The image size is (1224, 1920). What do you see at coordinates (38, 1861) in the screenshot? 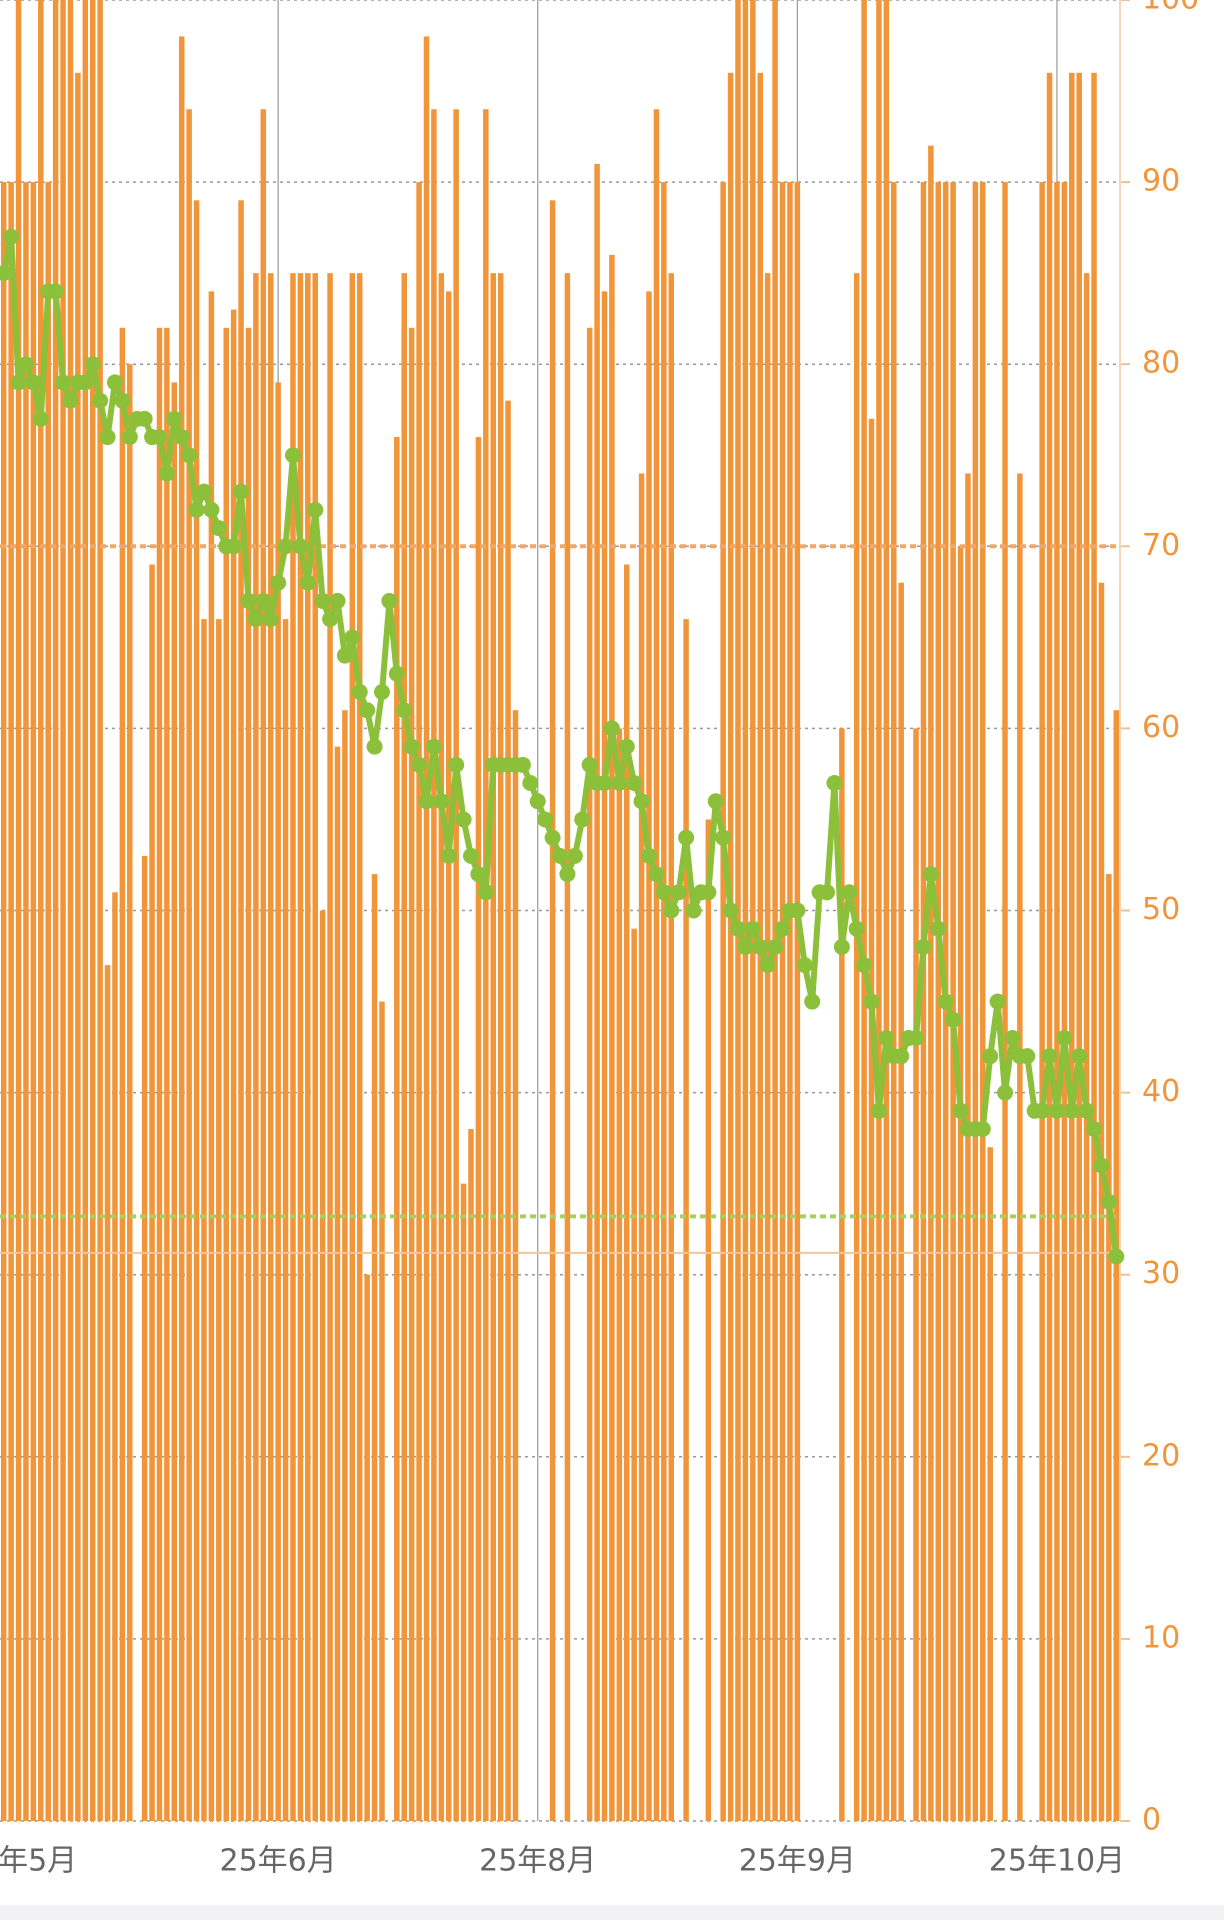
I see `x-tick-label: 25年5月` at bounding box center [38, 1861].